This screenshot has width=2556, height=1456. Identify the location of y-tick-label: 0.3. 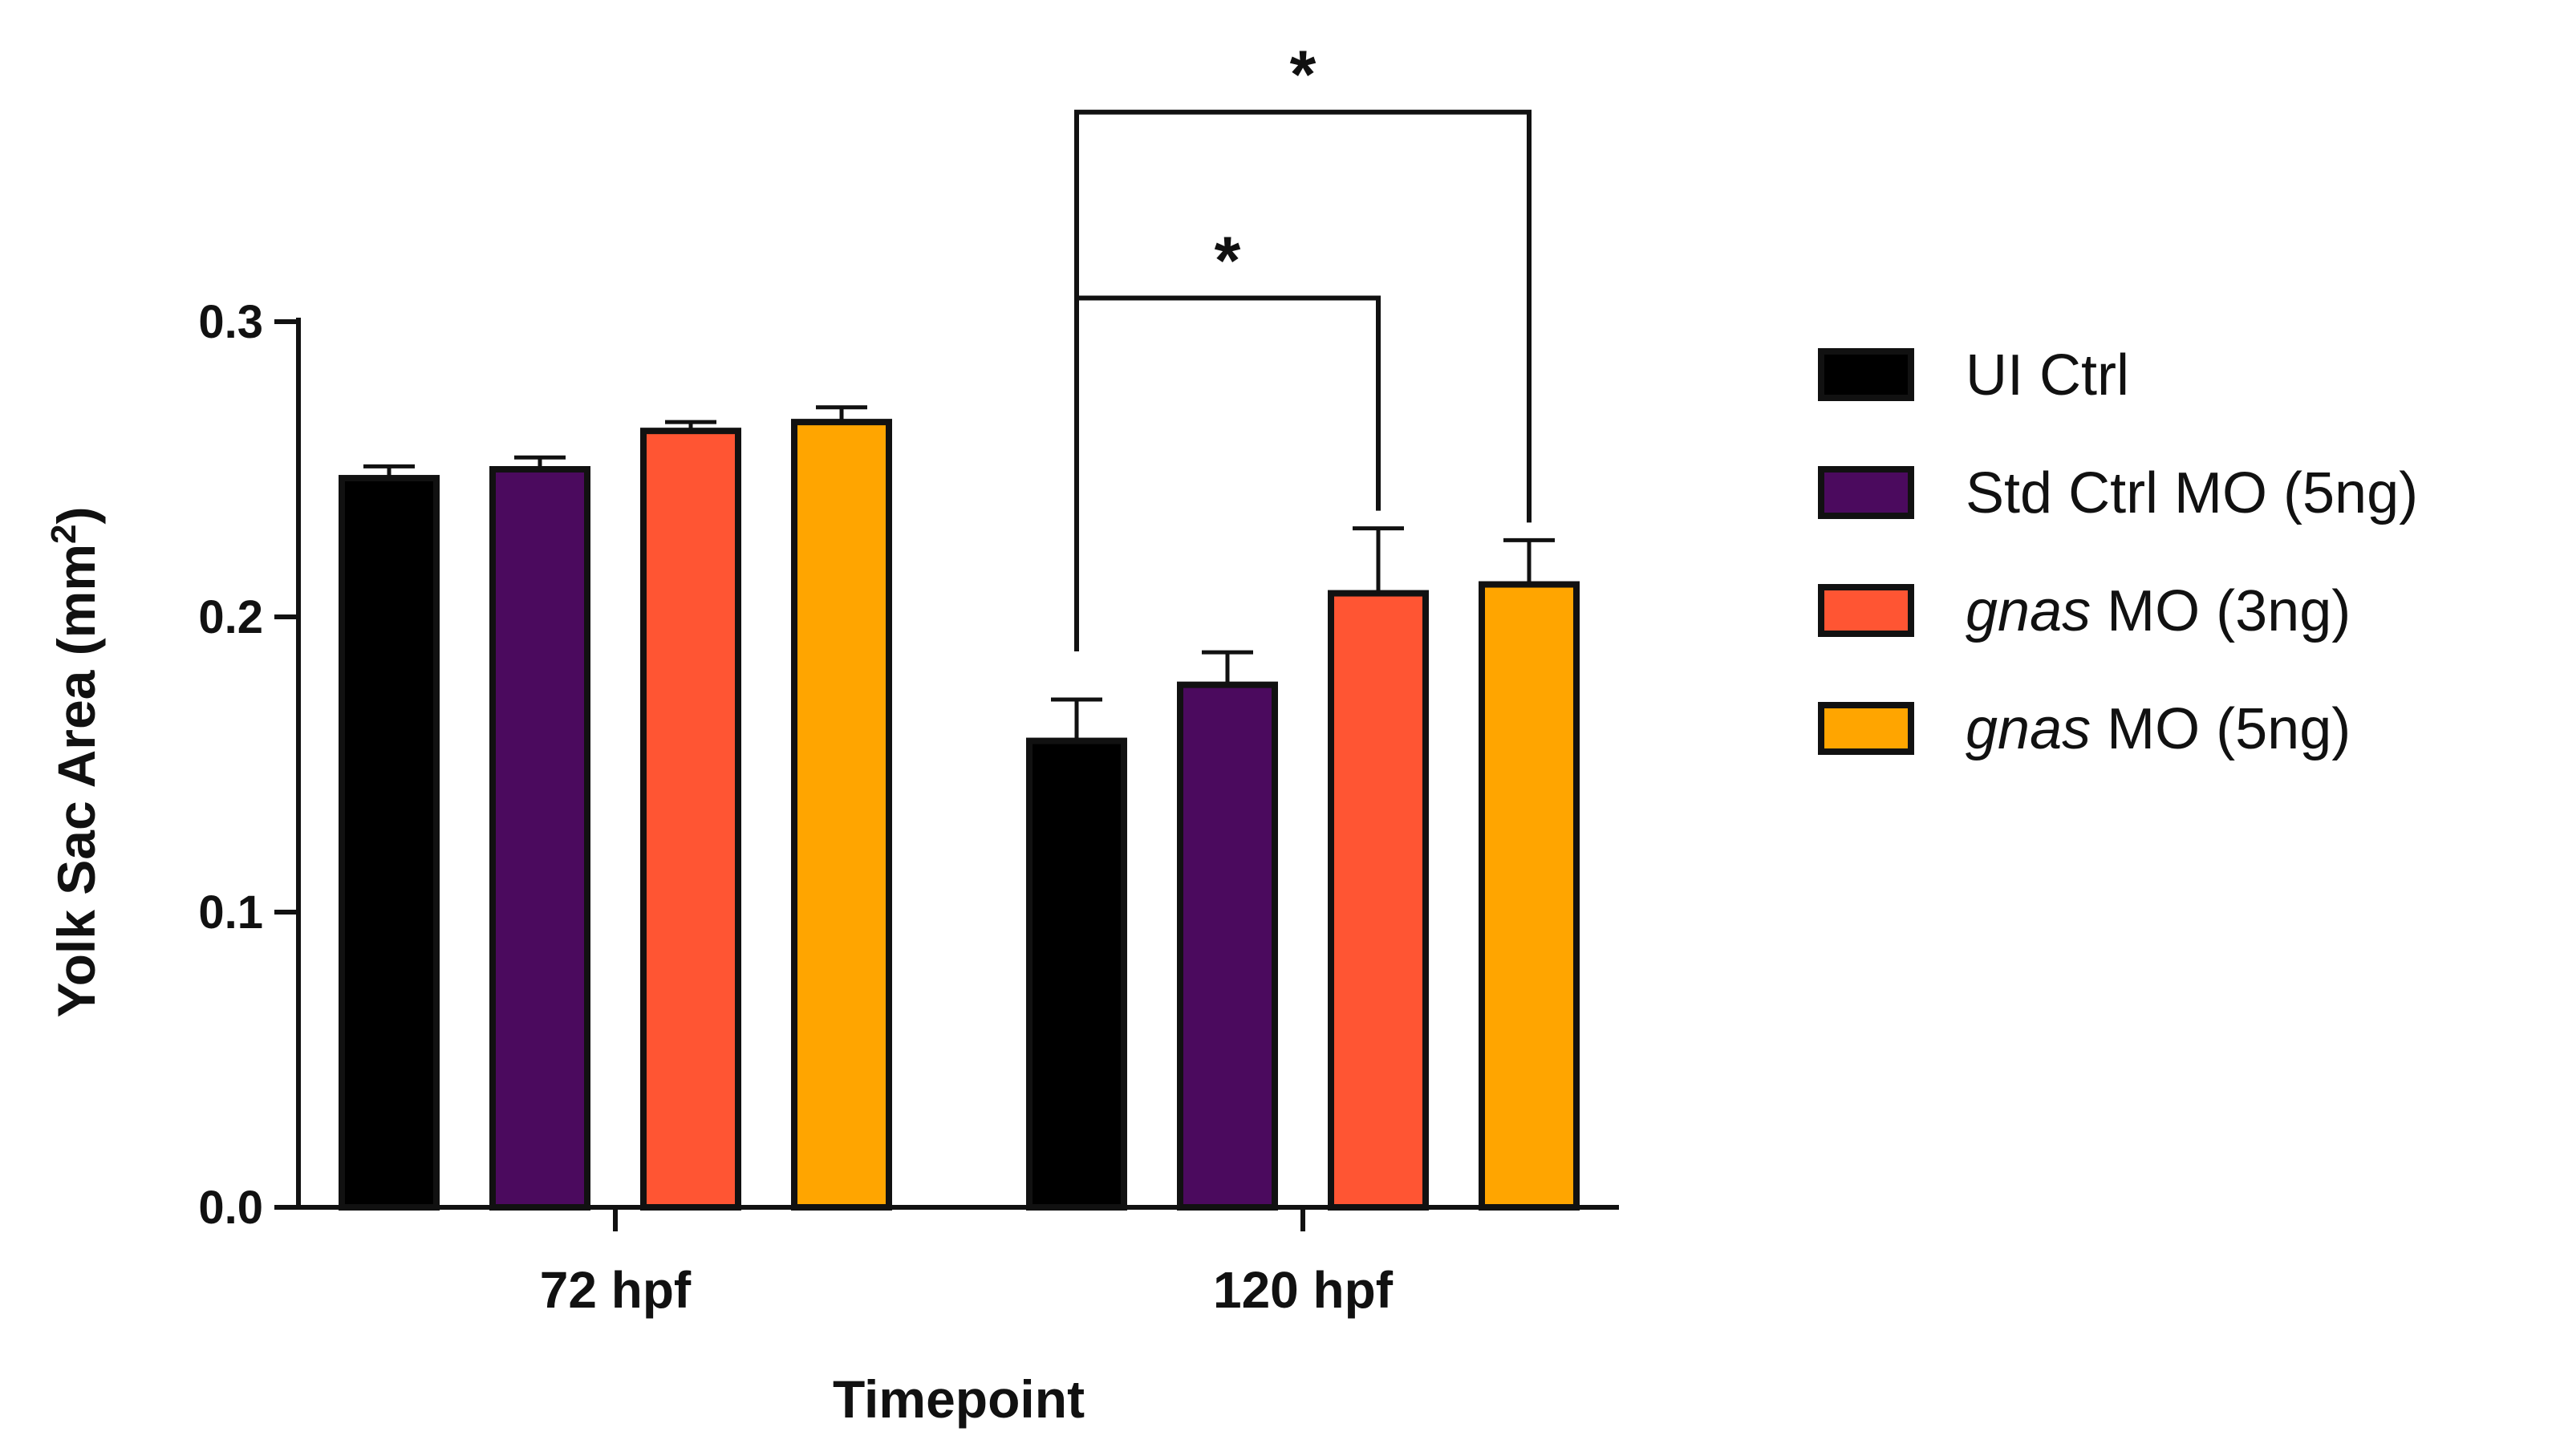
(230, 322).